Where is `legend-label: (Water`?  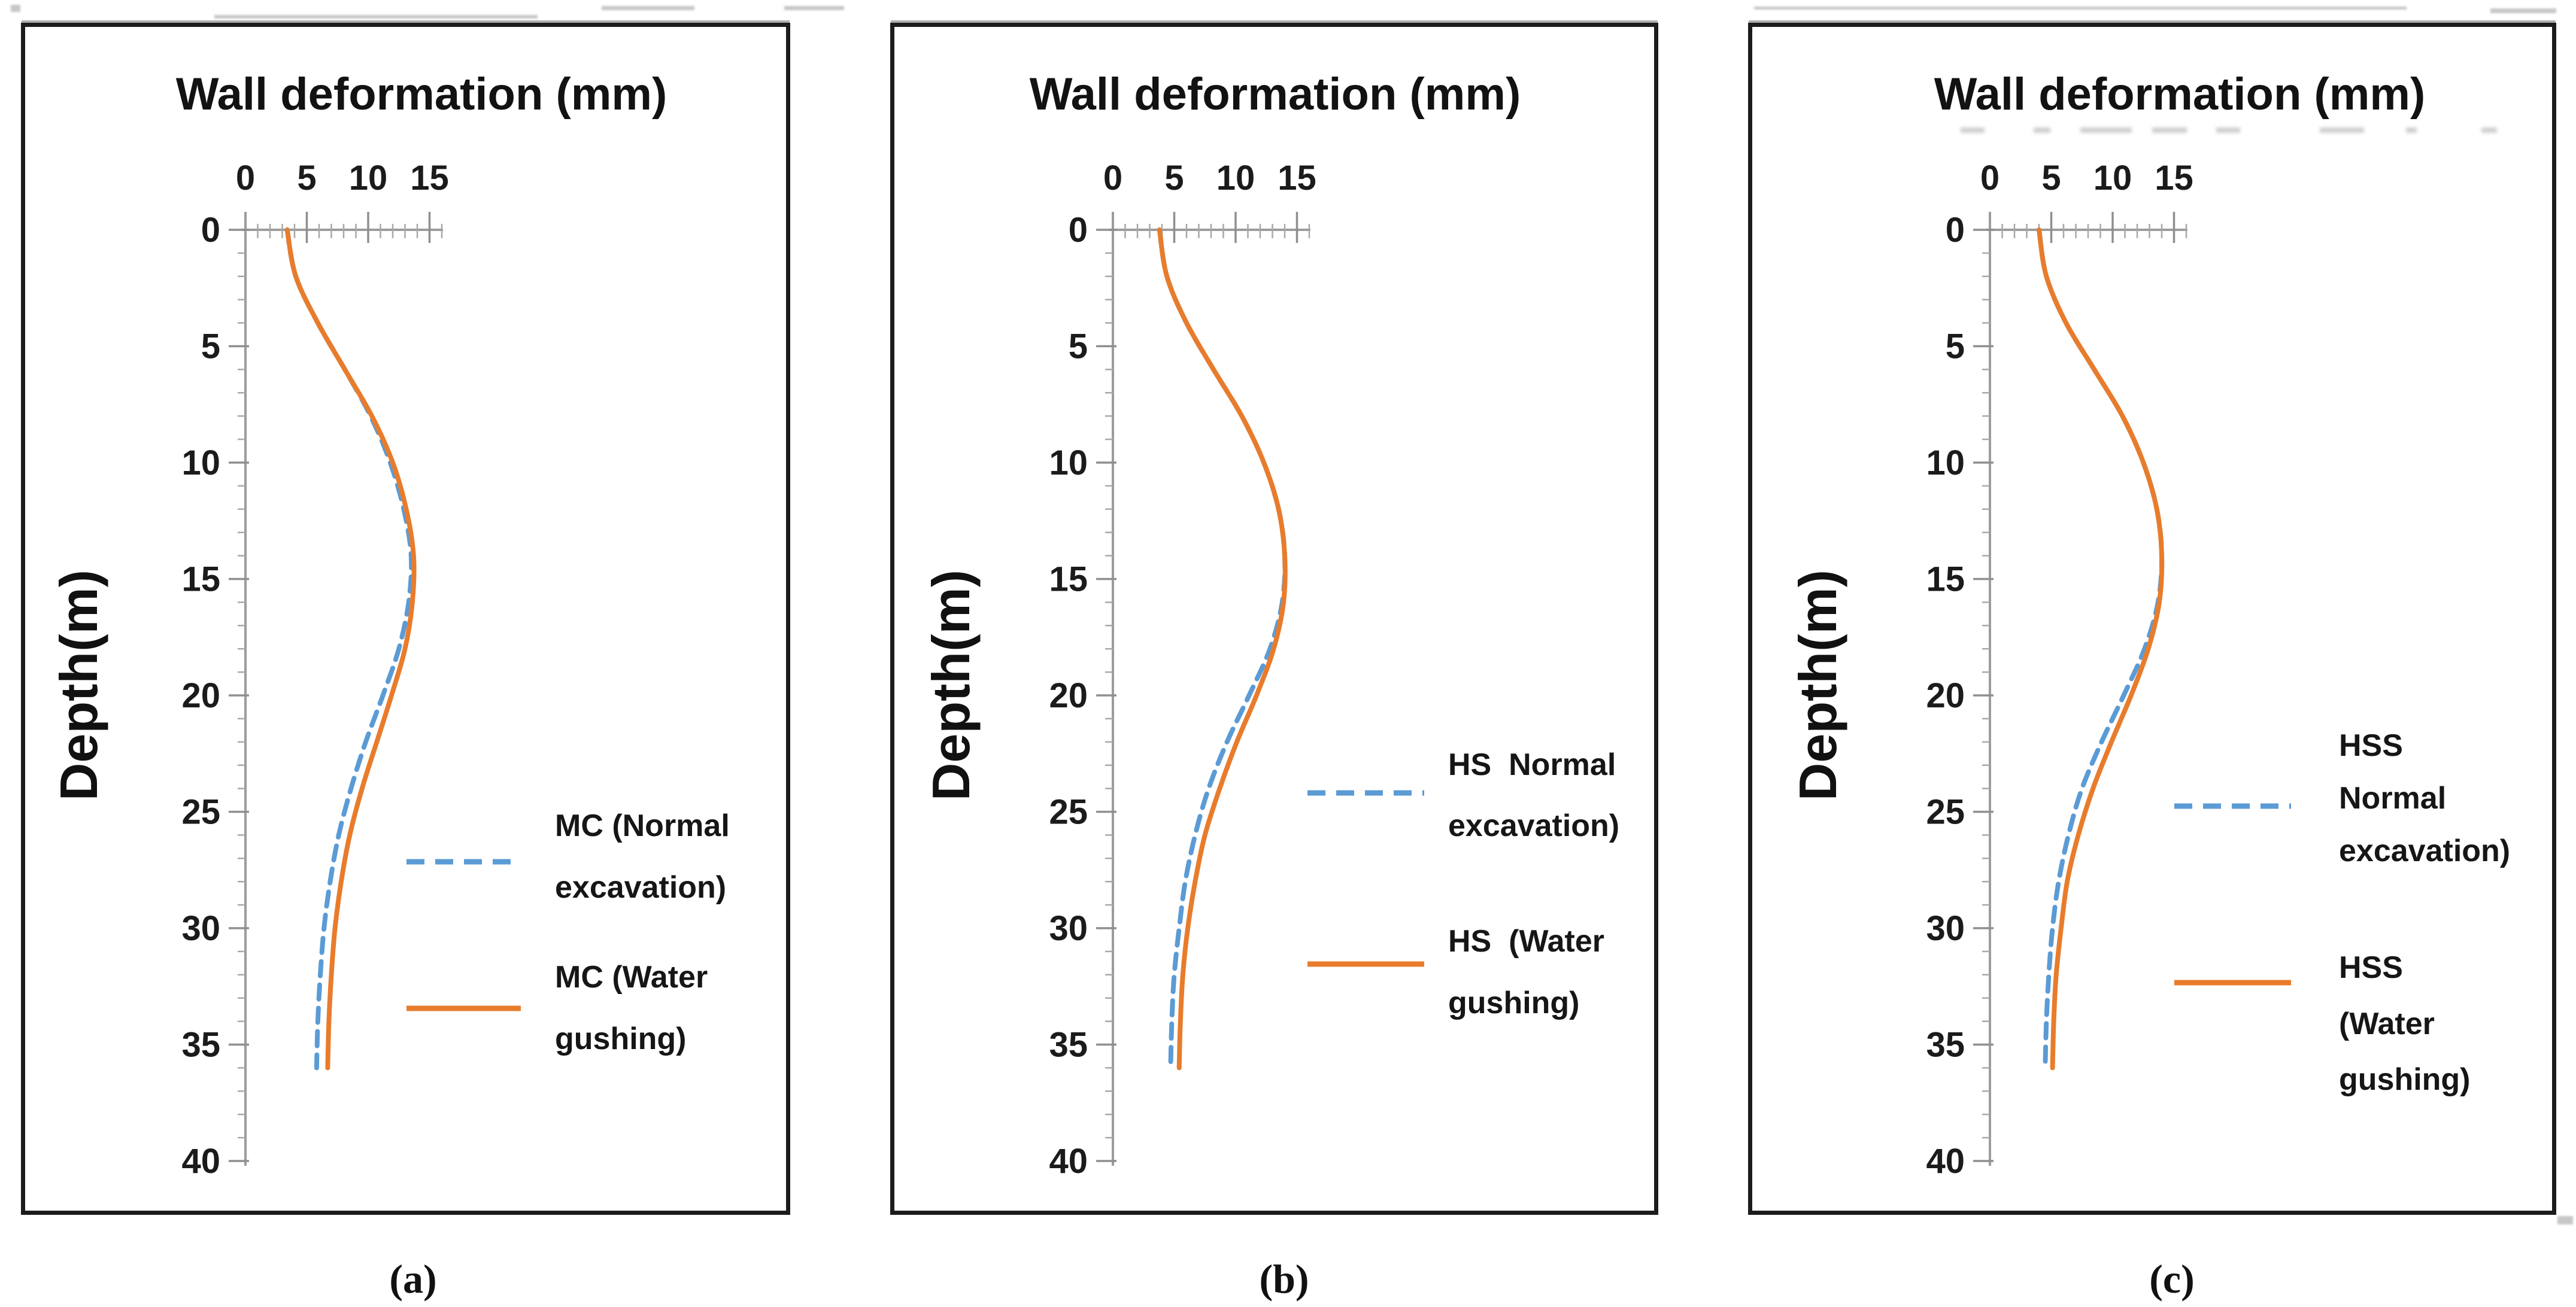
legend-label: (Water is located at coordinates (2387, 1024).